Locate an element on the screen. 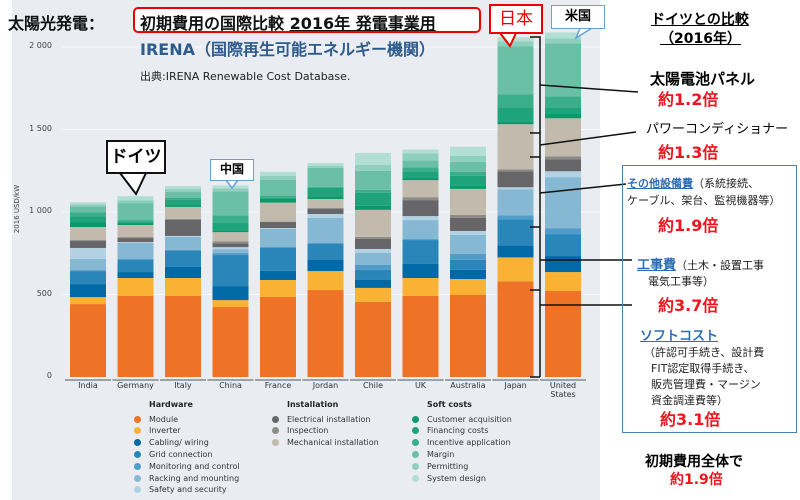  construction-desc2: 電気工事等） is located at coordinates (681, 281).